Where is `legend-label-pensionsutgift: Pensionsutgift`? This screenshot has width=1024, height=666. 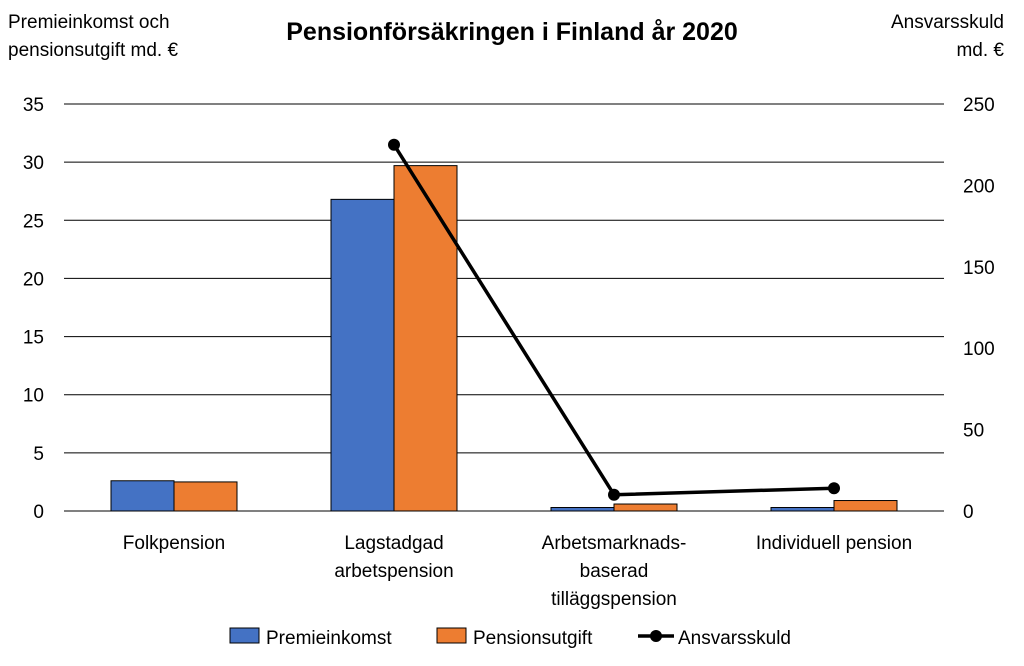
legend-label-pensionsutgift: Pensionsutgift is located at coordinates (533, 638).